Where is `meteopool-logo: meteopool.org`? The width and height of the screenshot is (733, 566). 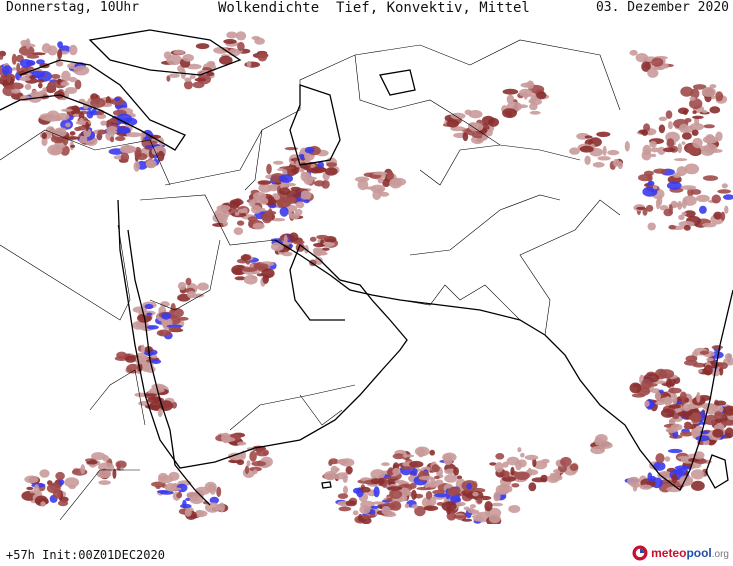 meteopool-logo: meteopool.org is located at coordinates (680, 553).